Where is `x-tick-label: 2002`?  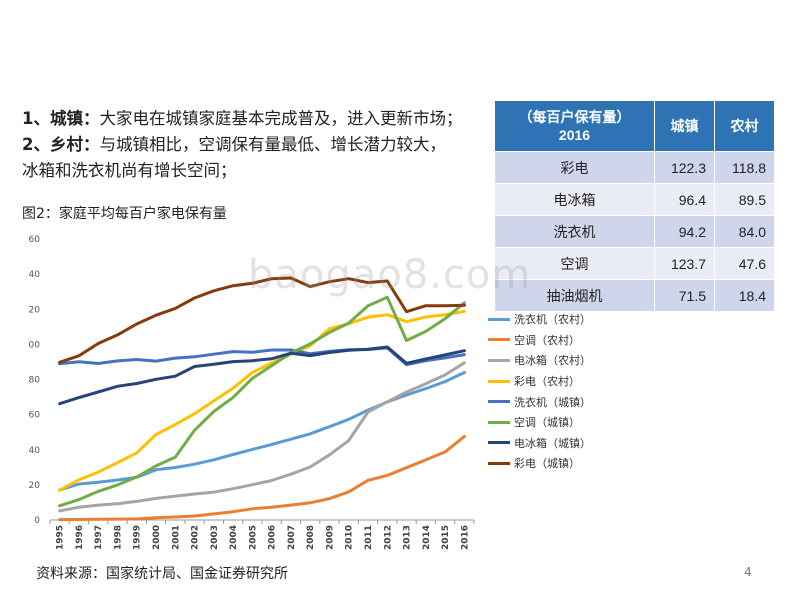
x-tick-label: 2002 is located at coordinates (196, 537).